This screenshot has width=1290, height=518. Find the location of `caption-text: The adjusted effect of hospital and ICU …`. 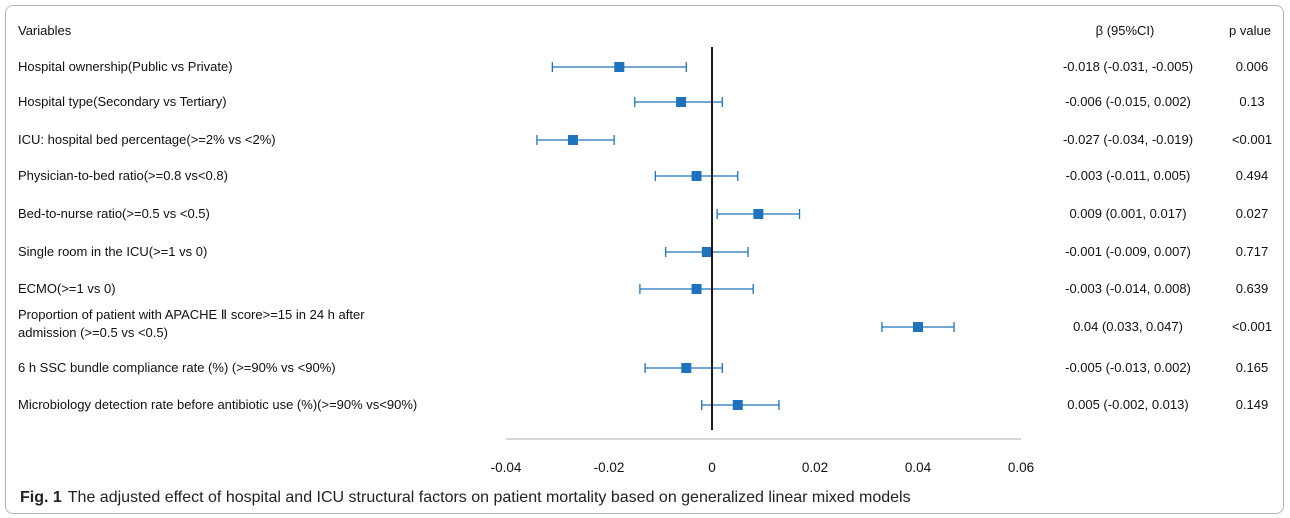

caption-text: The adjusted effect of hospital and ICU … is located at coordinates (489, 497).